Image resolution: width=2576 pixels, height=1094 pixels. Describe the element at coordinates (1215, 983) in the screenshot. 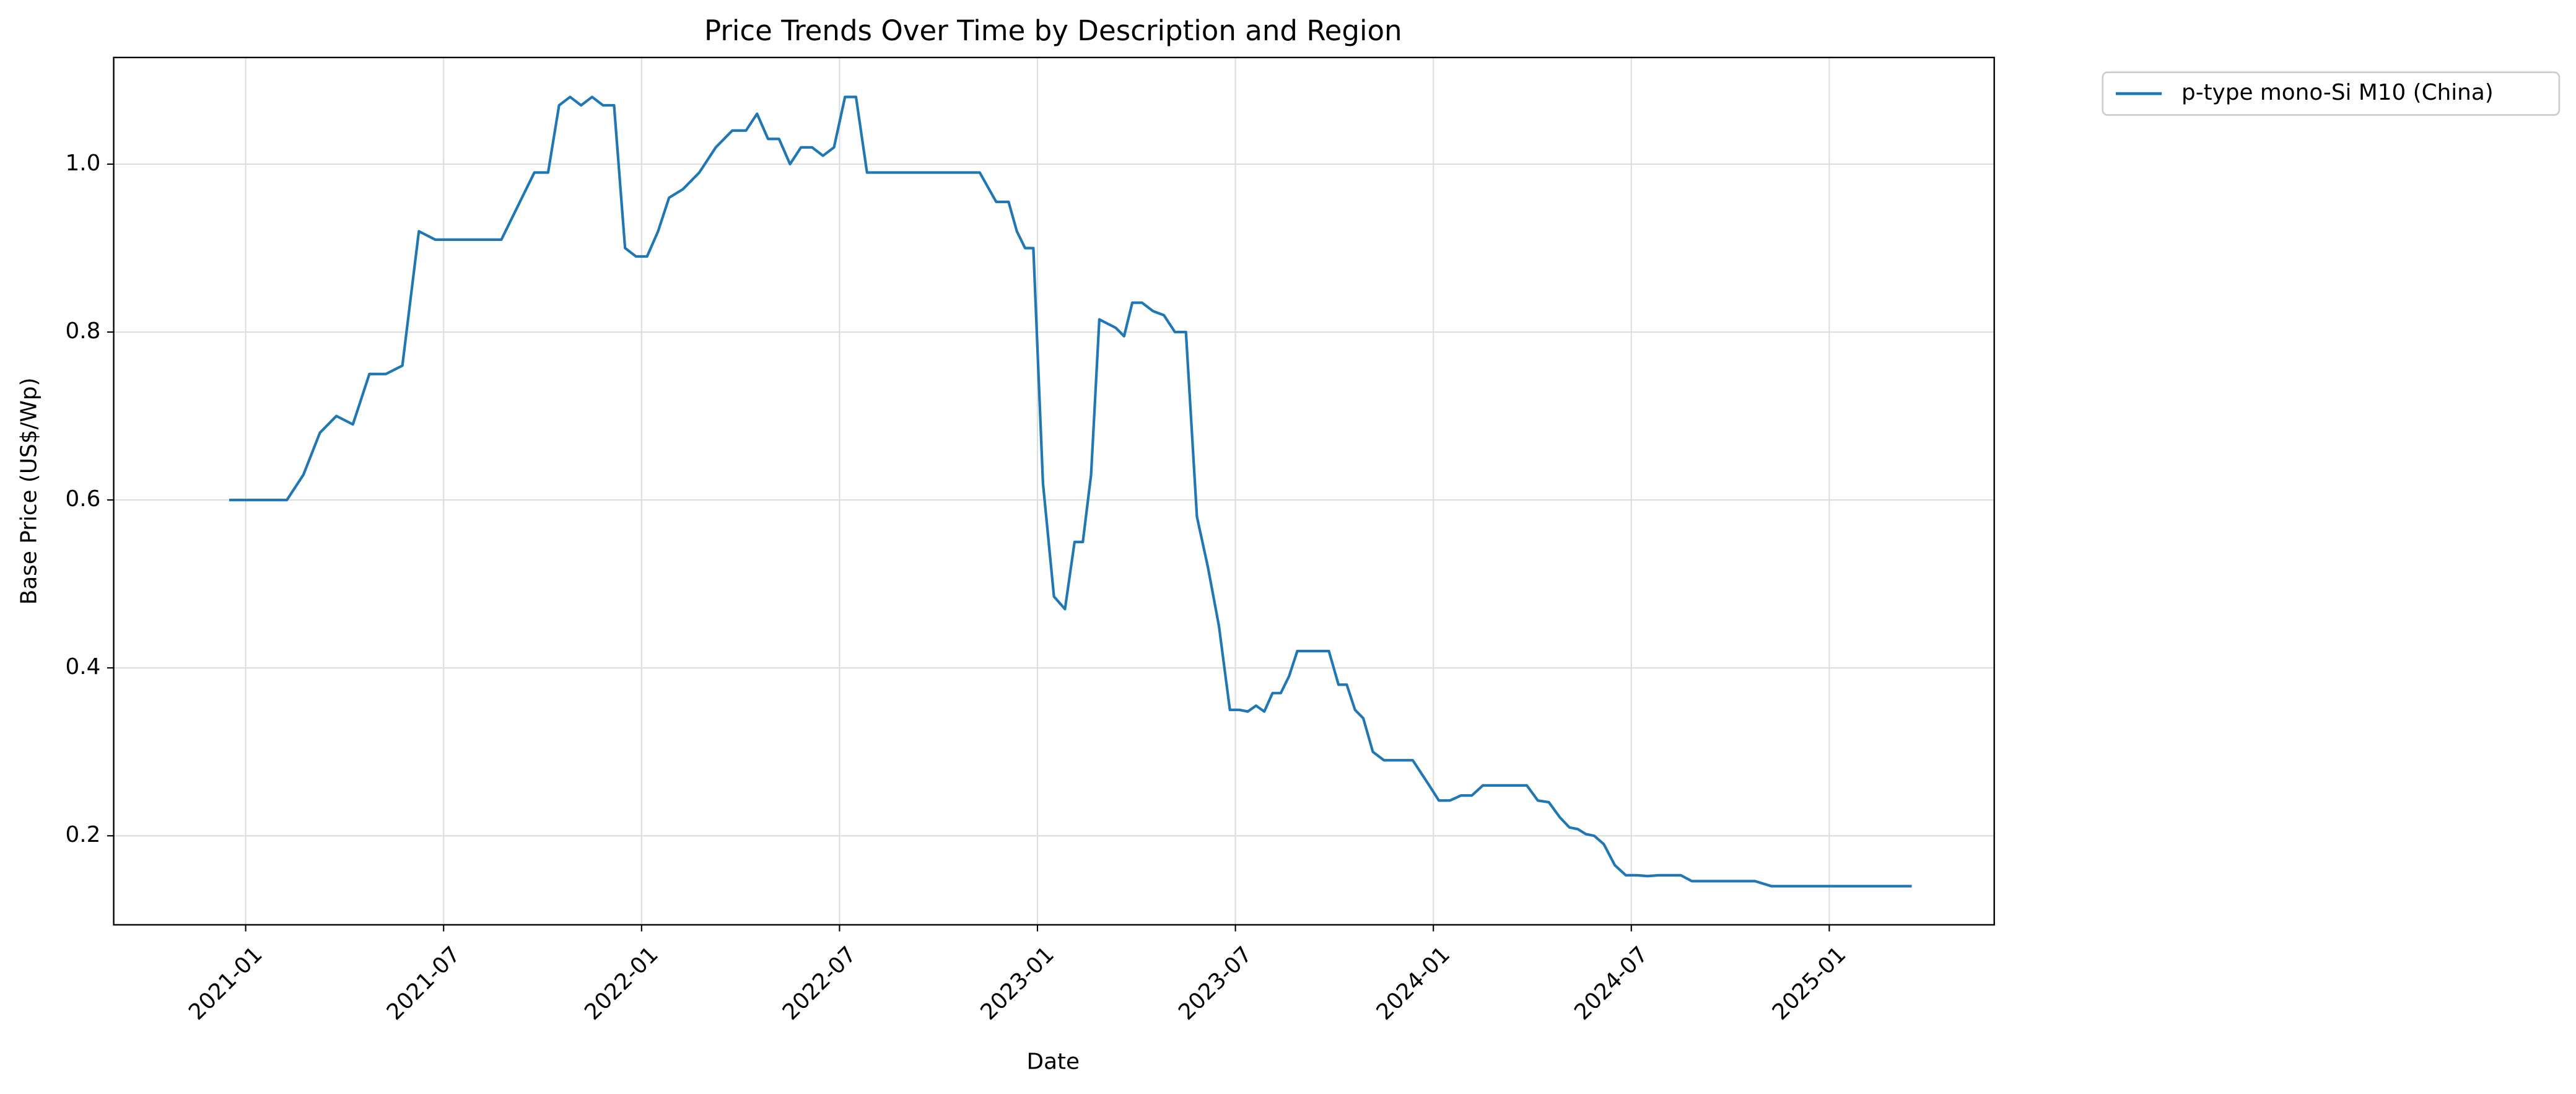

I see `x-tick-label: 2023-07` at that location.